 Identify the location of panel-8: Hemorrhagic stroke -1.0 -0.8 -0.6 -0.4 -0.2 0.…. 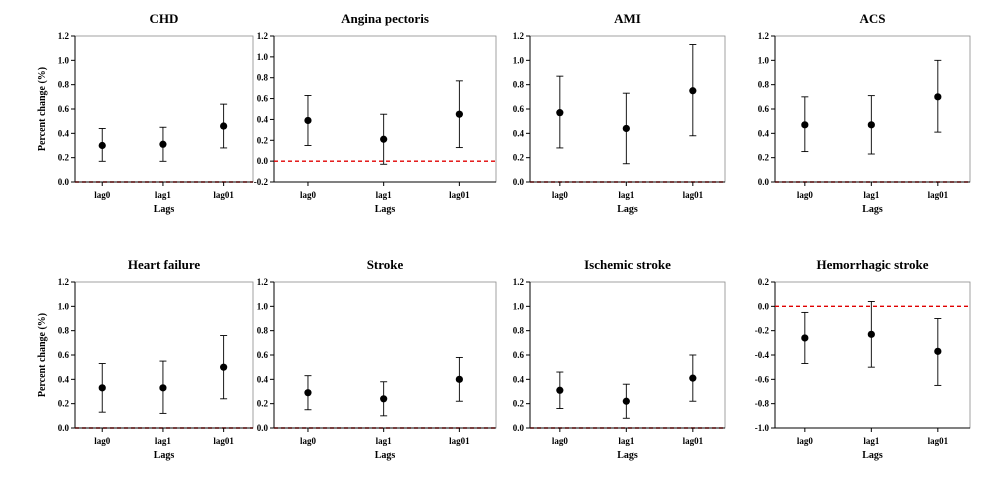
(863, 359).